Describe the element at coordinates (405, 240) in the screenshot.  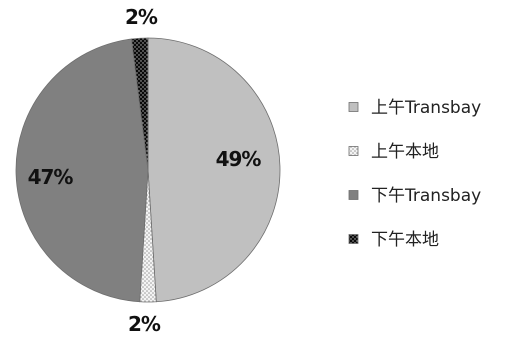
I see `legend-label: 下午本地` at that location.